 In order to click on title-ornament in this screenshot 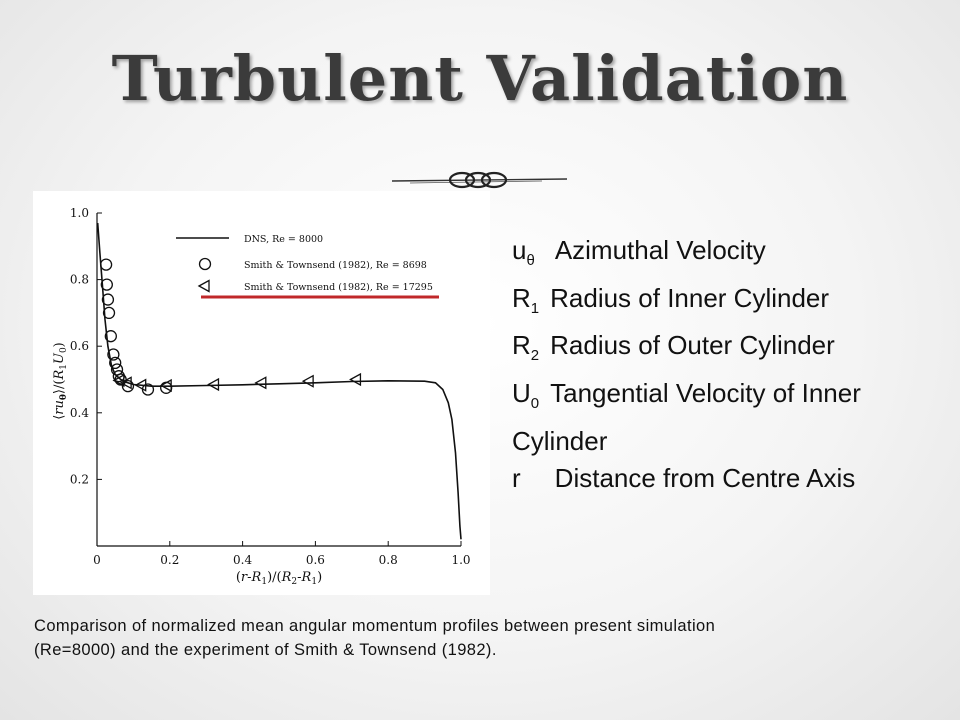, I will do `click(479, 180)`.